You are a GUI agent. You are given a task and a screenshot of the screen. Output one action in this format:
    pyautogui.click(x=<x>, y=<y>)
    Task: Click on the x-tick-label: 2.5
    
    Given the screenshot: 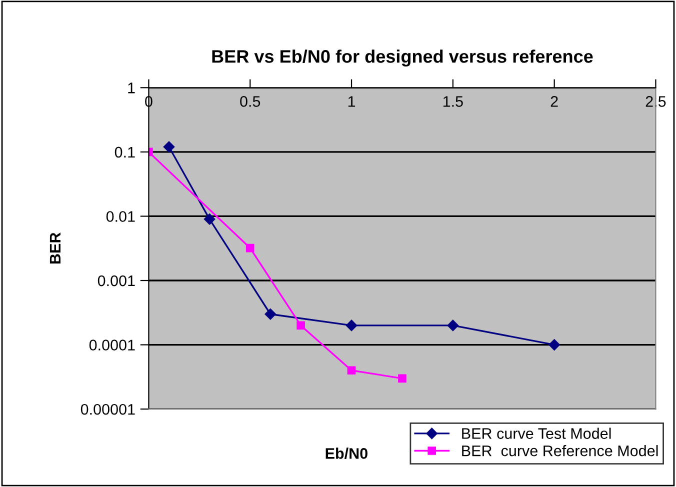 What is the action you would take?
    pyautogui.click(x=656, y=101)
    